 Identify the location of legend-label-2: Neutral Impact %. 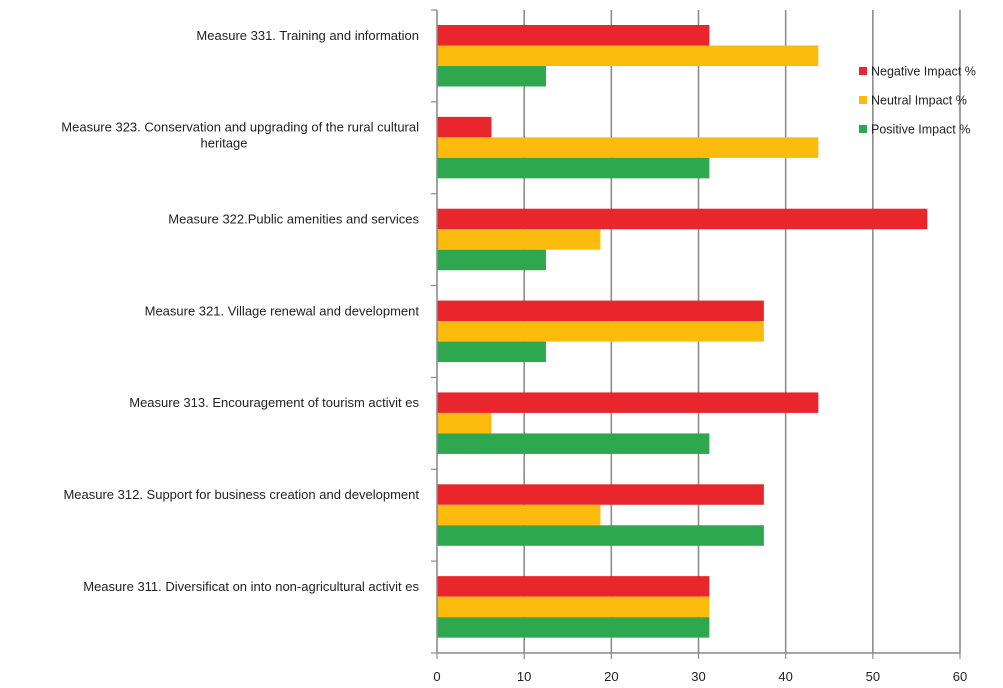
(919, 101).